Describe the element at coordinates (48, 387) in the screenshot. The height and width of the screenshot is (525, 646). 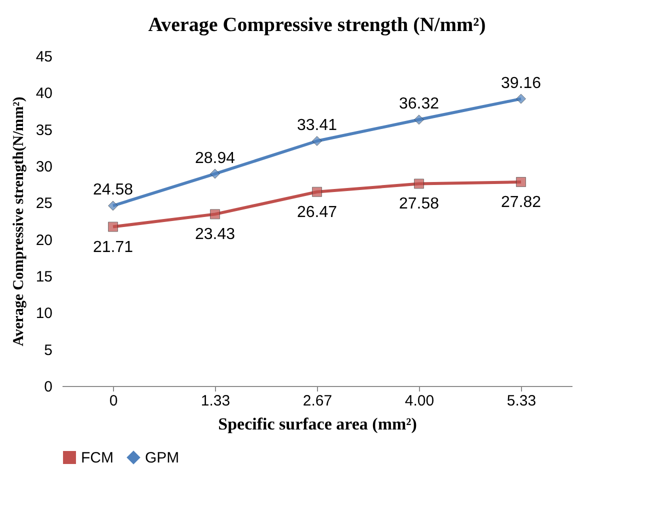
I see `y-tick-label: 0` at that location.